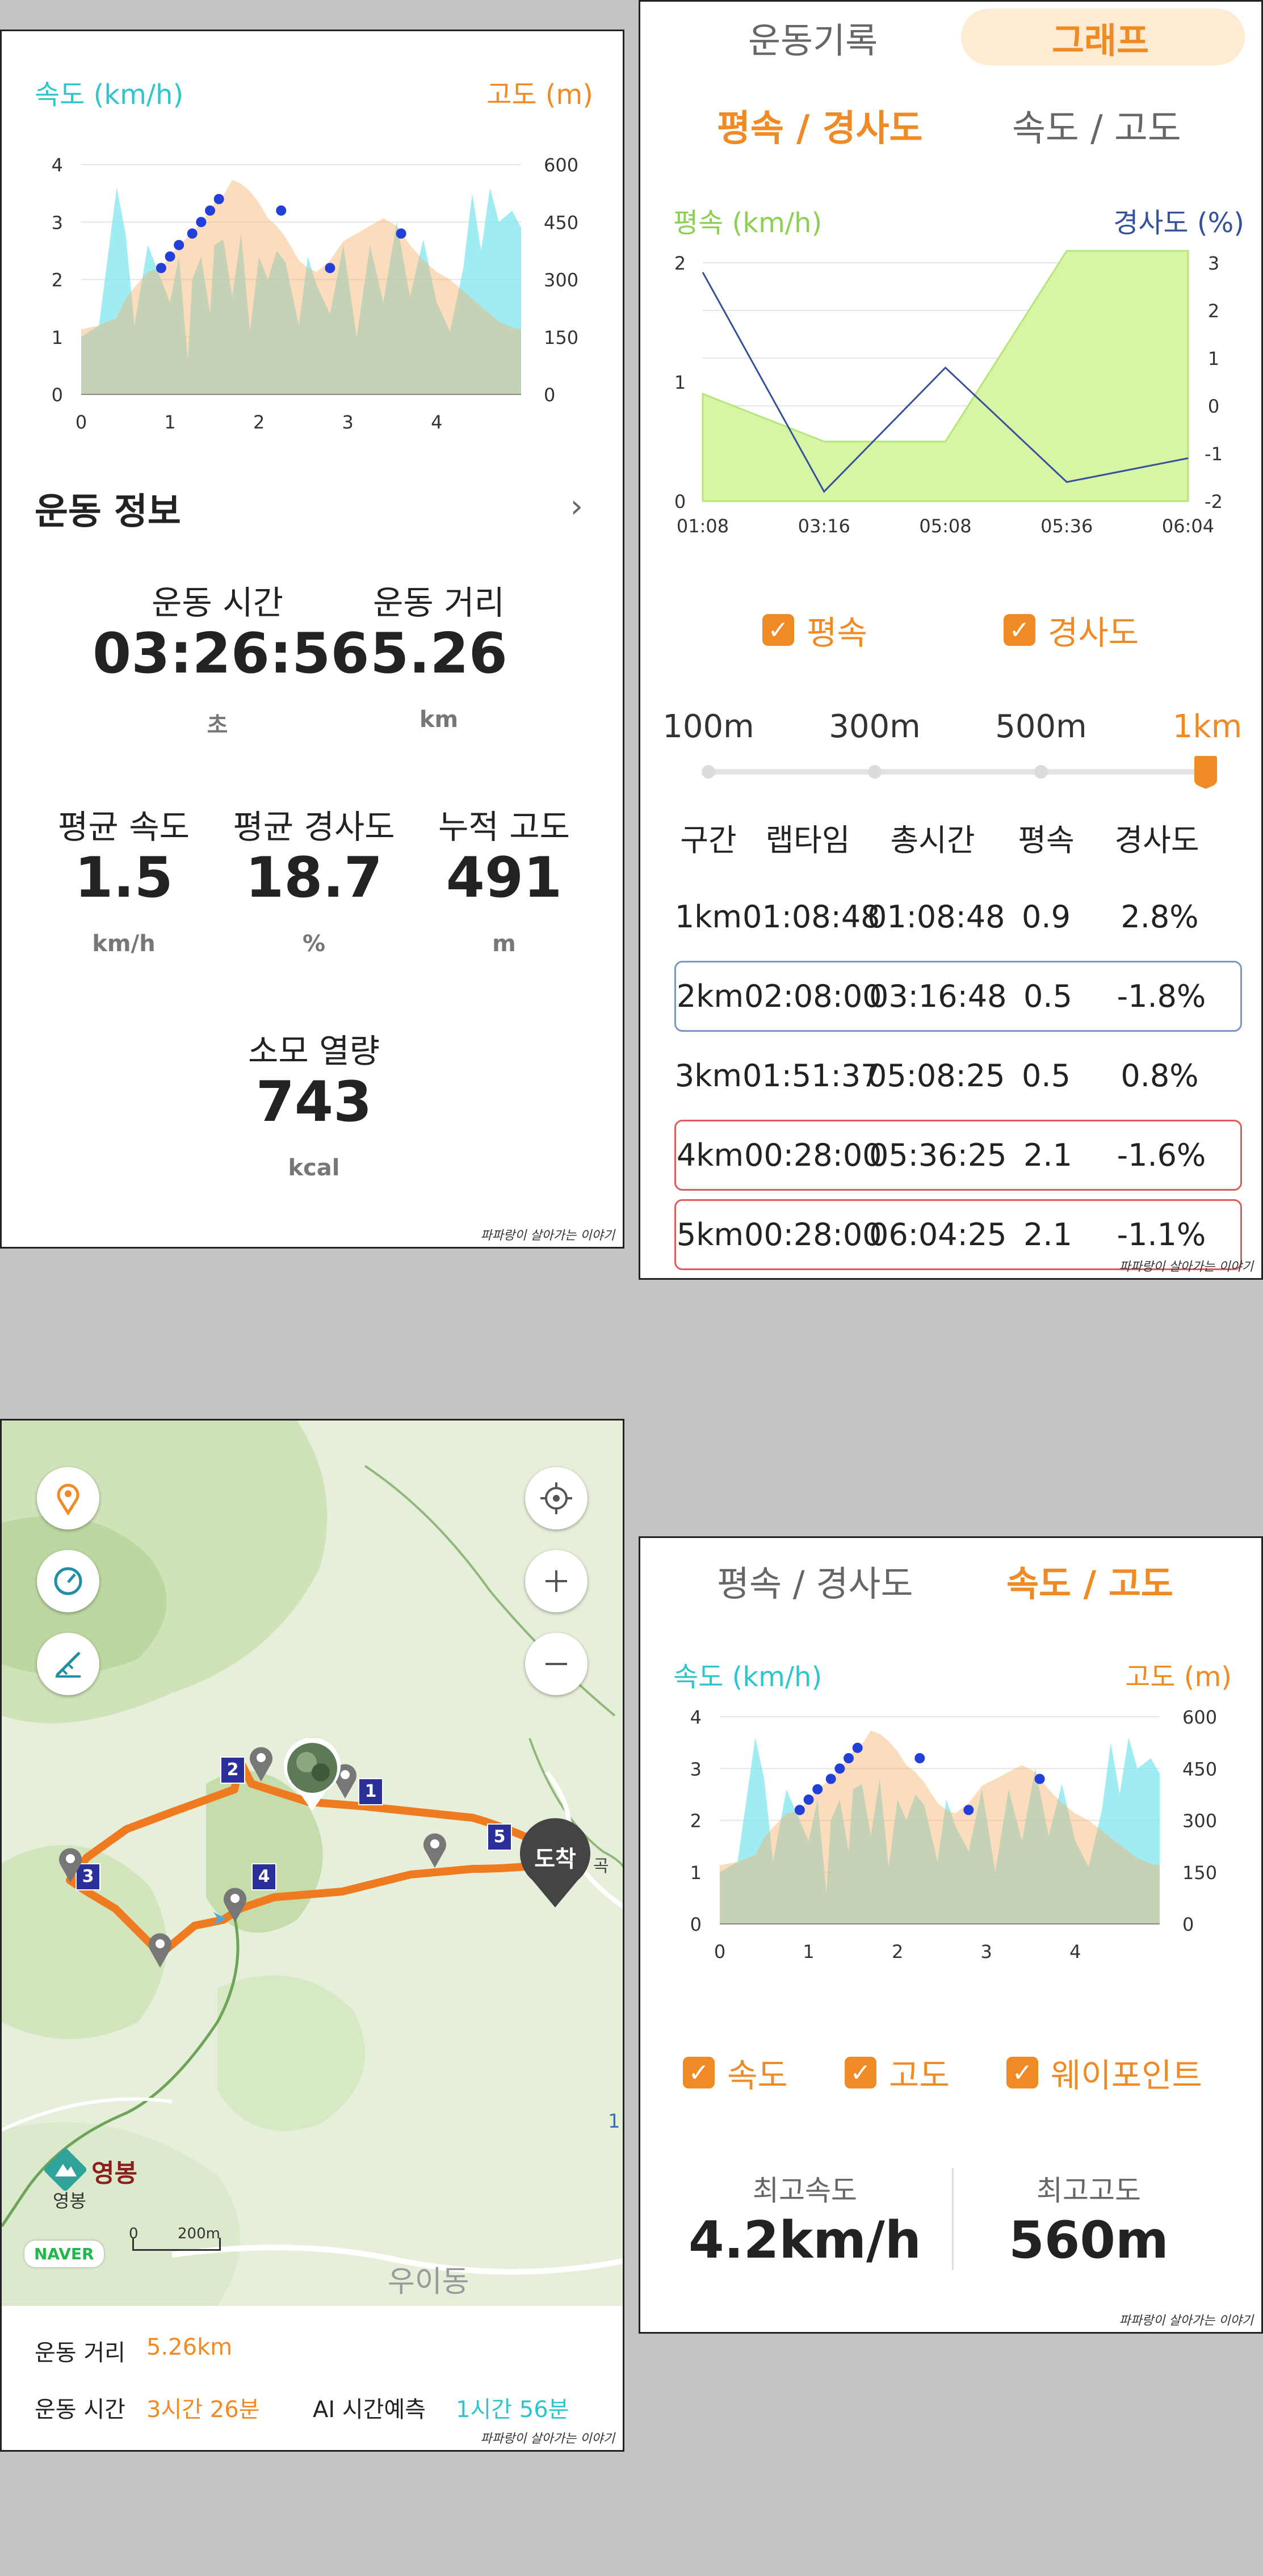 The width and height of the screenshot is (1263, 2576). Describe the element at coordinates (824, 526) in the screenshot. I see `x-tick-label: 03:16` at that location.